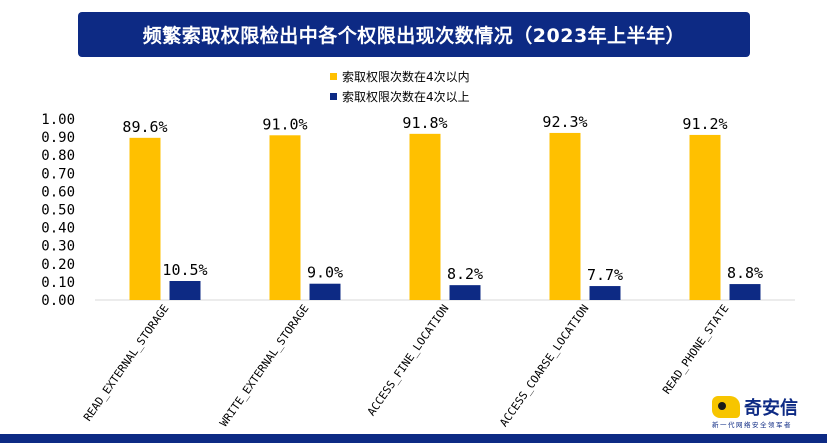  I want to click on data-label: 9.0%, so click(325, 273).